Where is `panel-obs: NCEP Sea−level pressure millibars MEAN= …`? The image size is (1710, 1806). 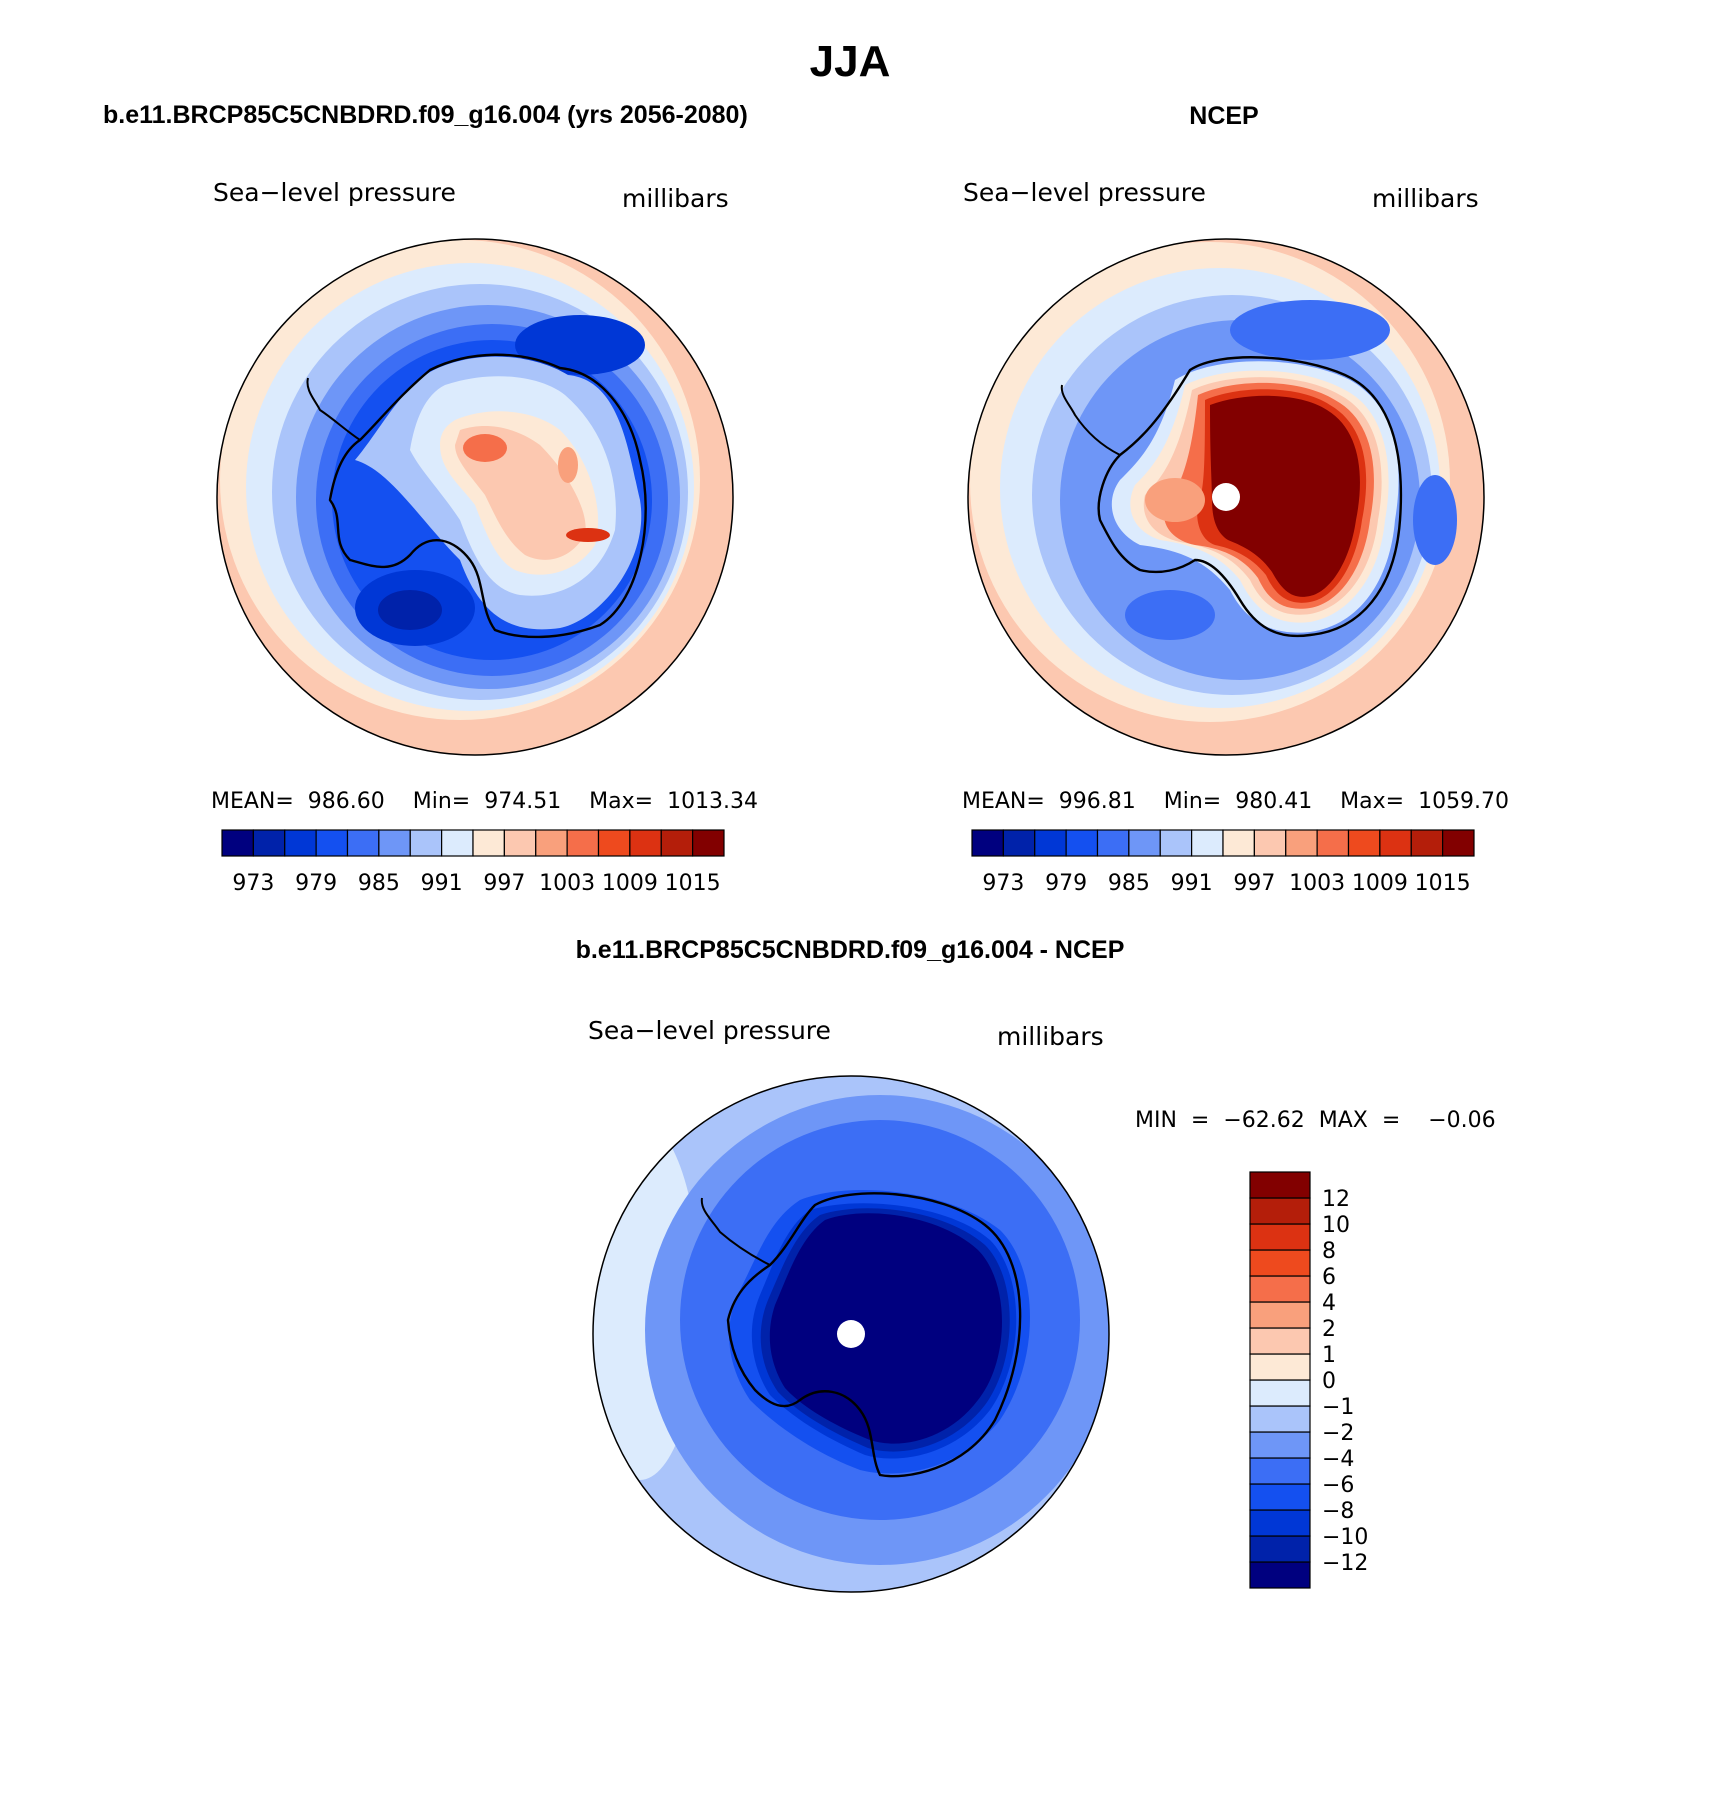 panel-obs: NCEP Sea−level pressure millibars MEAN= … is located at coordinates (1235, 499).